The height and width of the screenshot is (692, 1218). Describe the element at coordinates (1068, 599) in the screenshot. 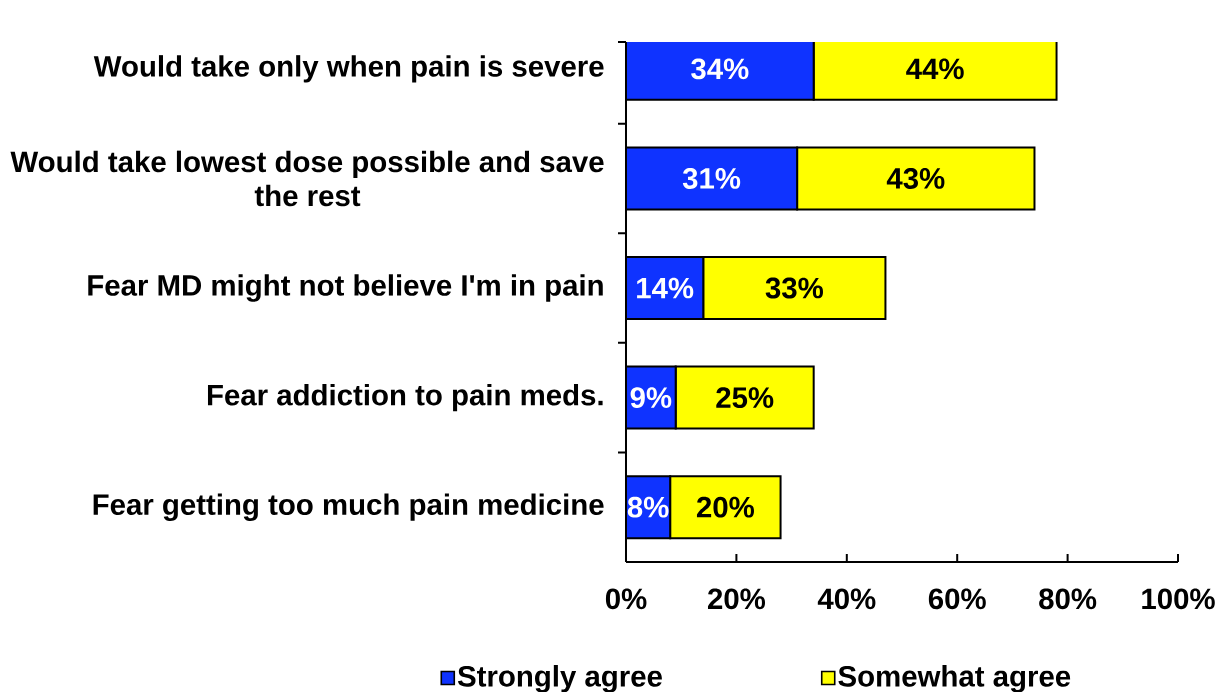

I see `x-tick-label: 80%` at that location.